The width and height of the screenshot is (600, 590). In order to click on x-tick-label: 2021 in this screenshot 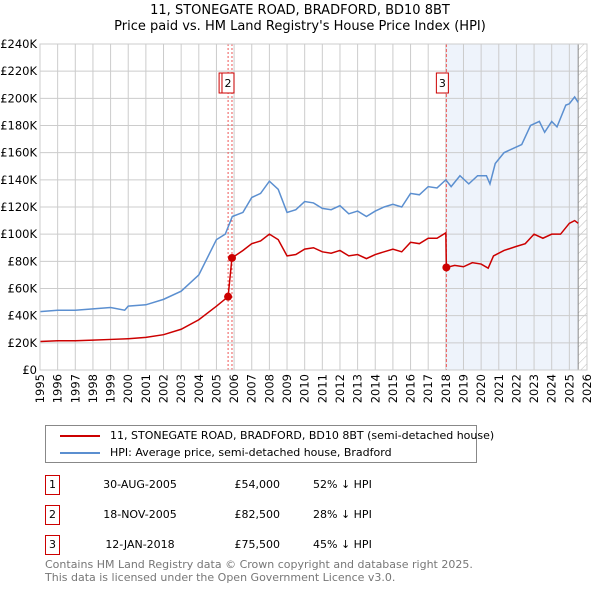, I will do `click(499, 388)`.